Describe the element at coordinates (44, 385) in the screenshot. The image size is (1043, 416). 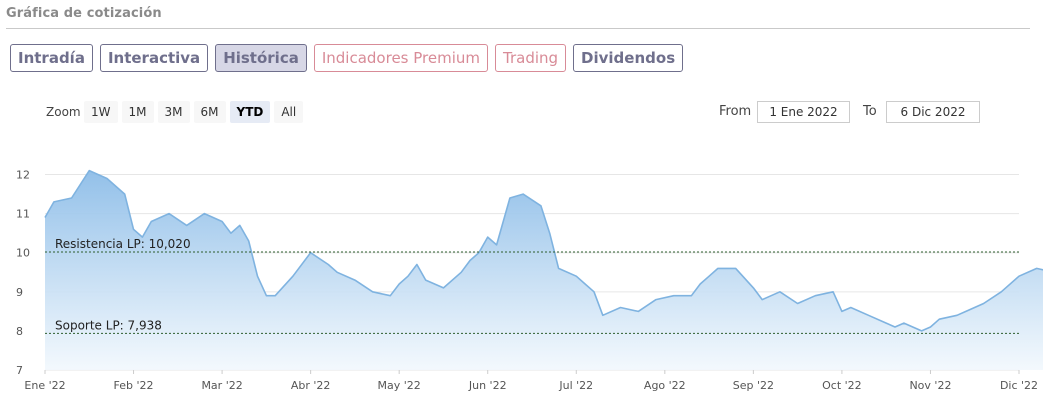
I see `x-tick-label: Ene '22` at that location.